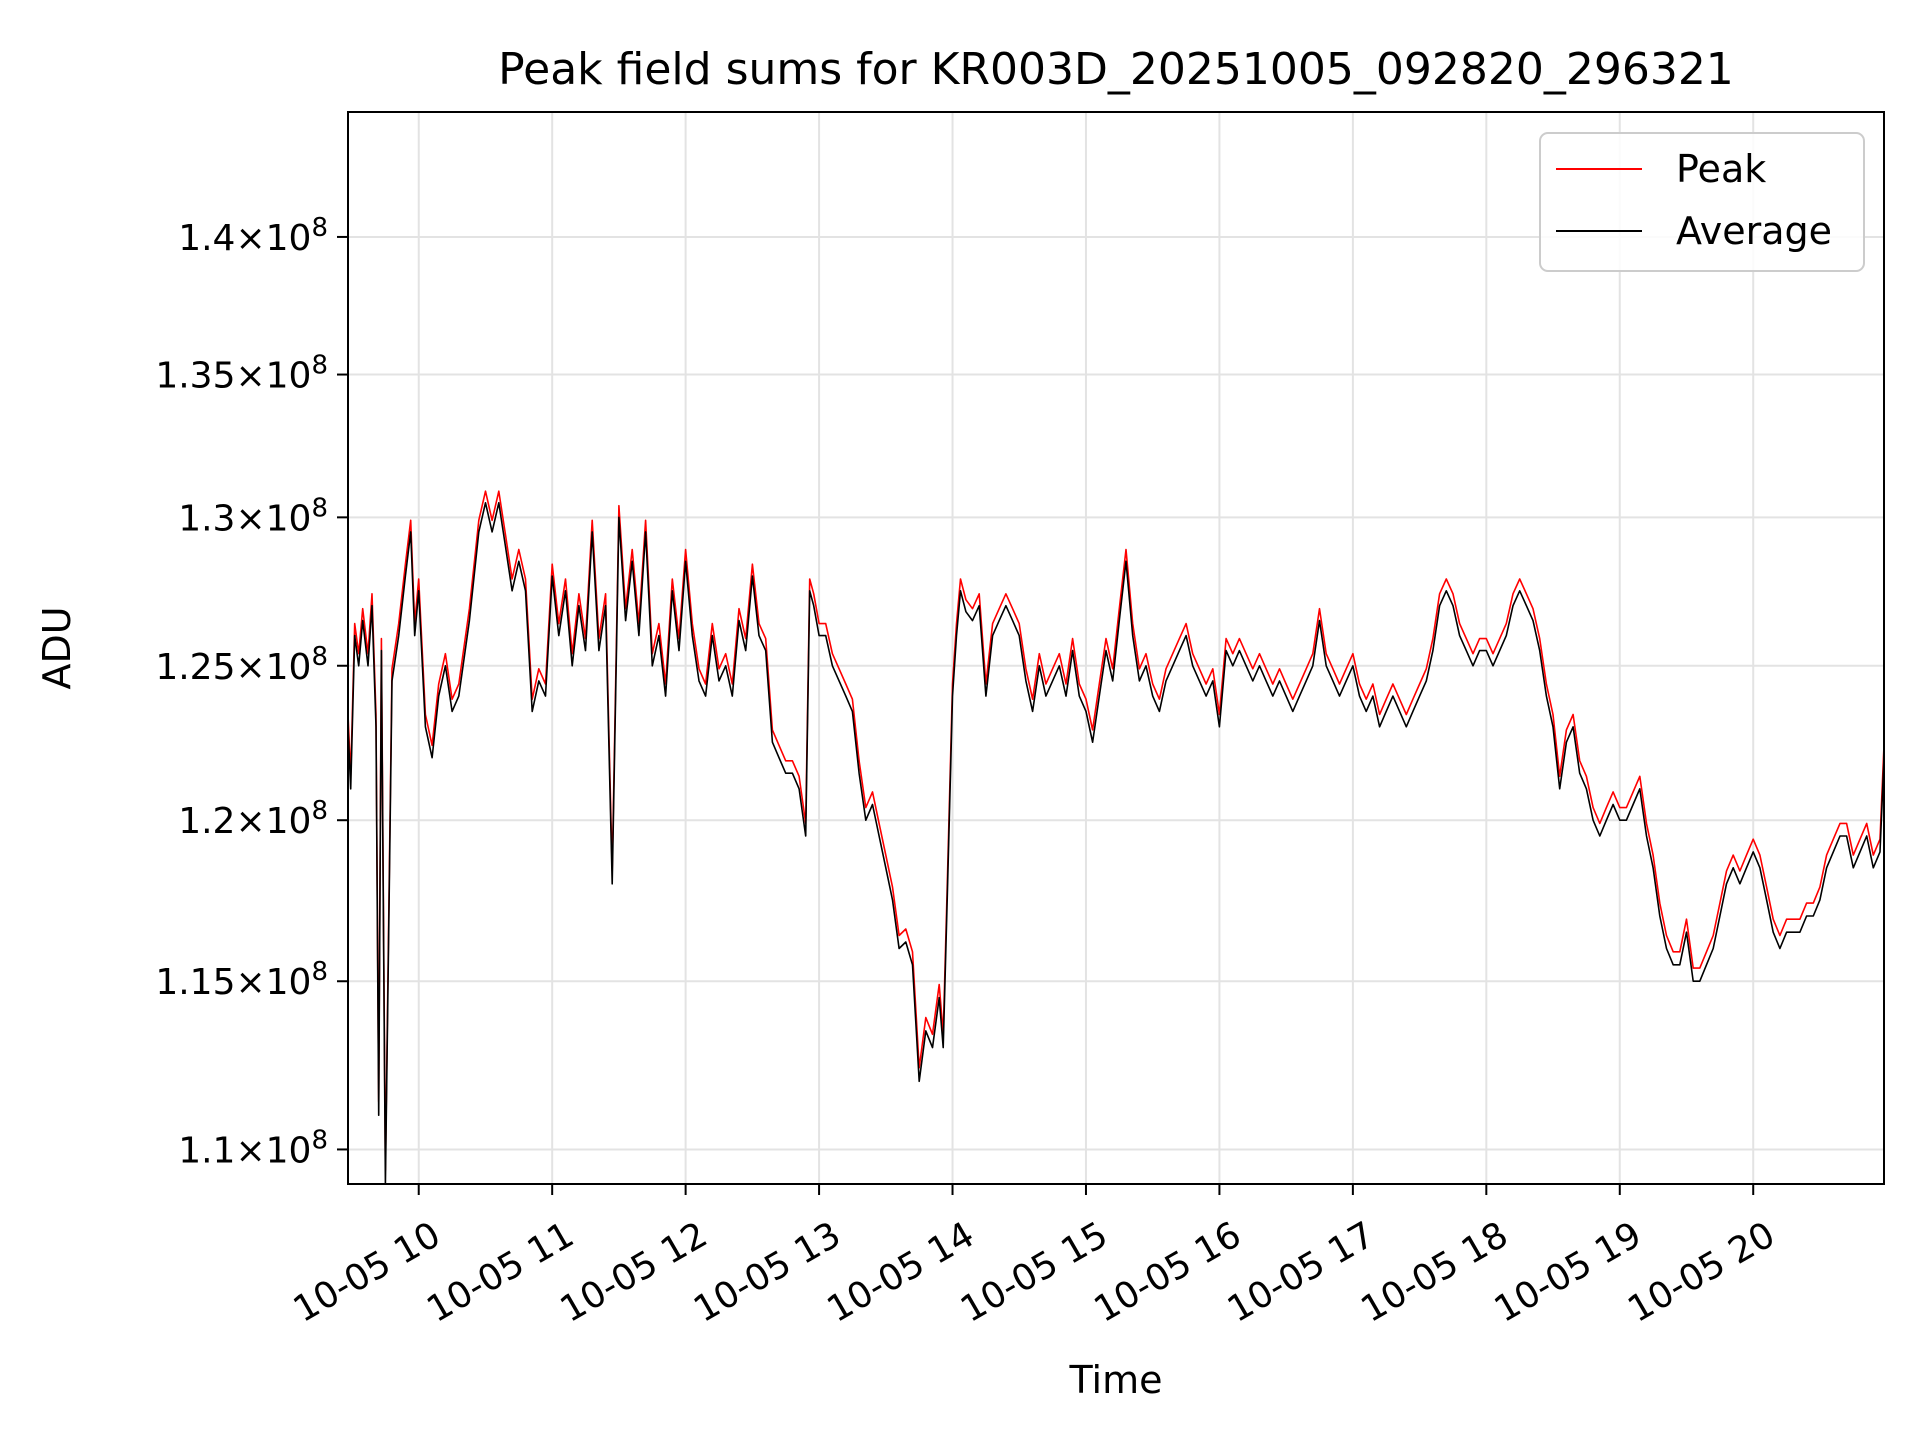 The image size is (1920, 1440). I want to click on y-axis-label: ADU, so click(57, 647).